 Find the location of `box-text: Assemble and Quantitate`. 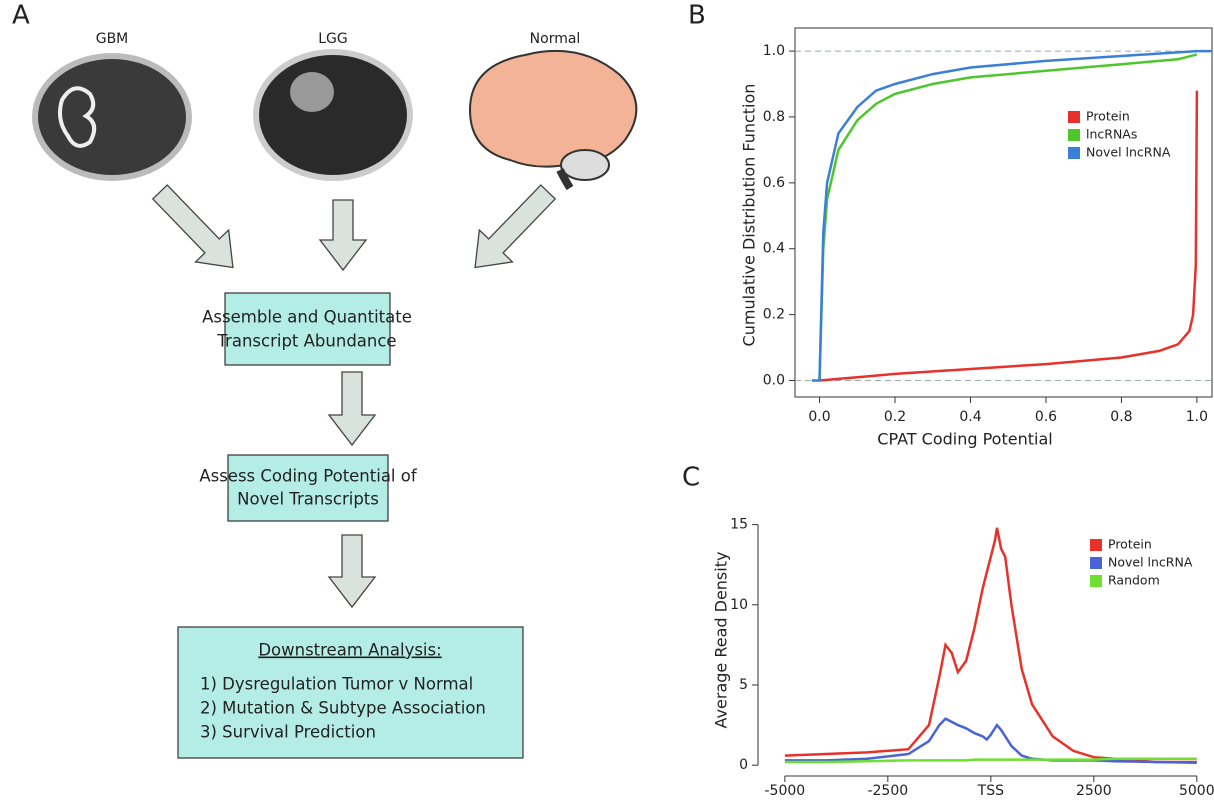

box-text: Assemble and Quantitate is located at coordinates (307, 317).